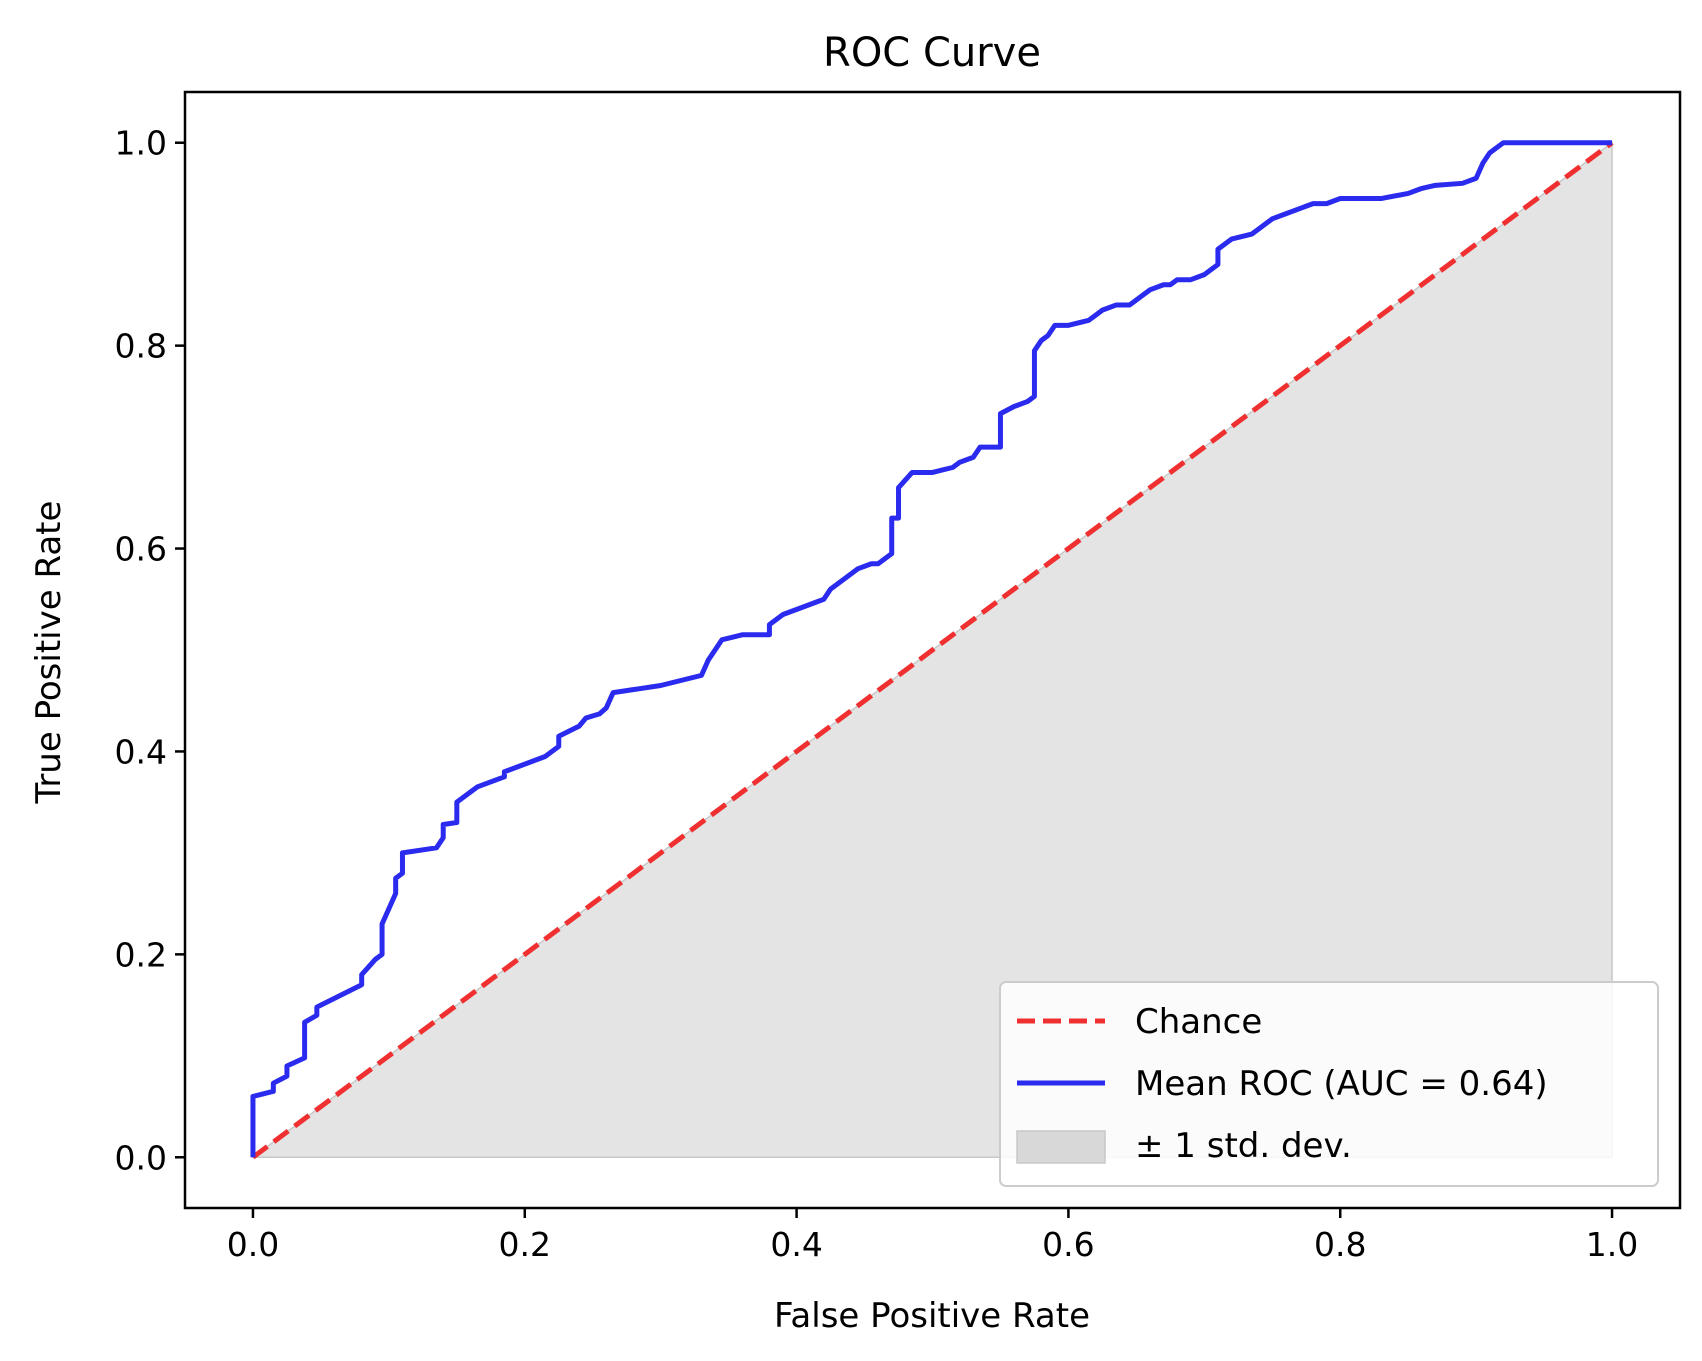 The height and width of the screenshot is (1361, 1702). What do you see at coordinates (932, 1316) in the screenshot?
I see `x-axis-label: False Positive Rate` at bounding box center [932, 1316].